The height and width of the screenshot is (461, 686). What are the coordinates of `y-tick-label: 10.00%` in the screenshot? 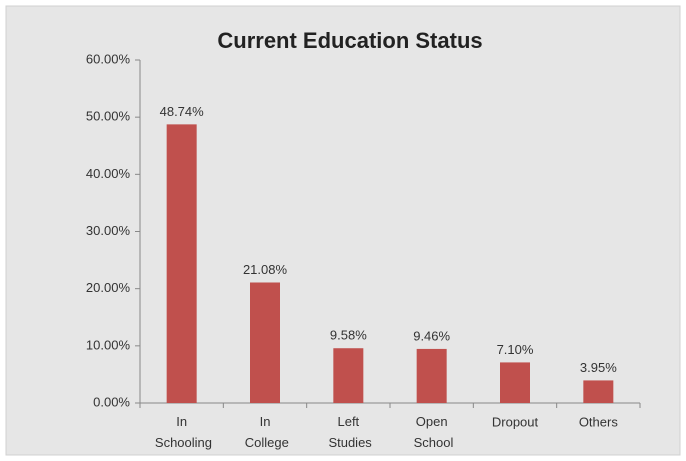 It's located at (108, 344).